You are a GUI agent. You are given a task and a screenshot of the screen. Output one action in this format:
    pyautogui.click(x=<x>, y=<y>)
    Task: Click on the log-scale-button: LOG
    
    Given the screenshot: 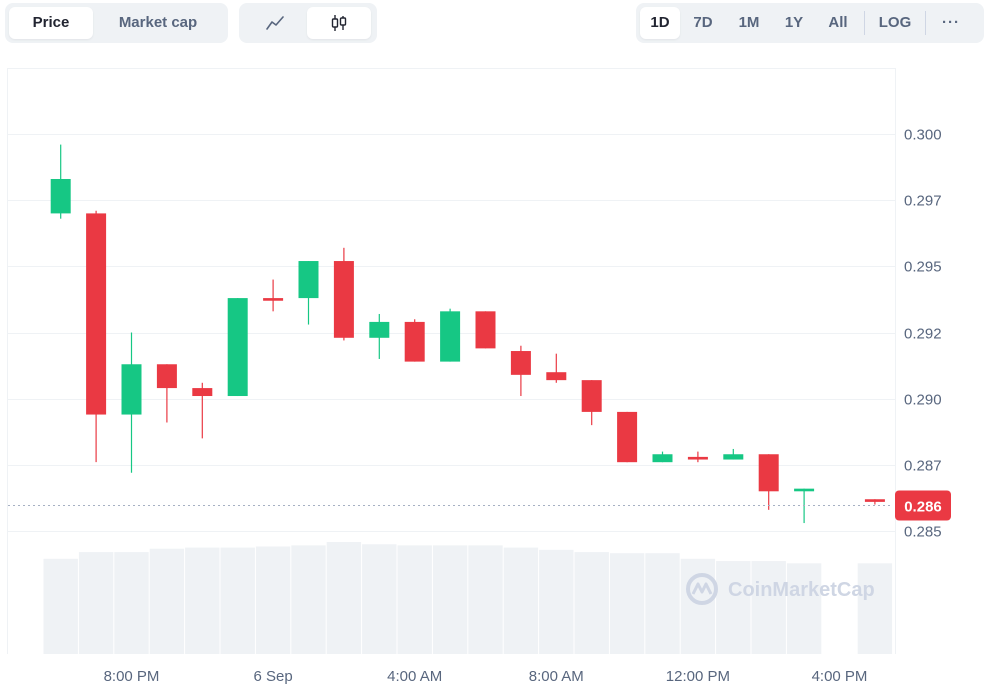 What is the action you would take?
    pyautogui.click(x=895, y=22)
    